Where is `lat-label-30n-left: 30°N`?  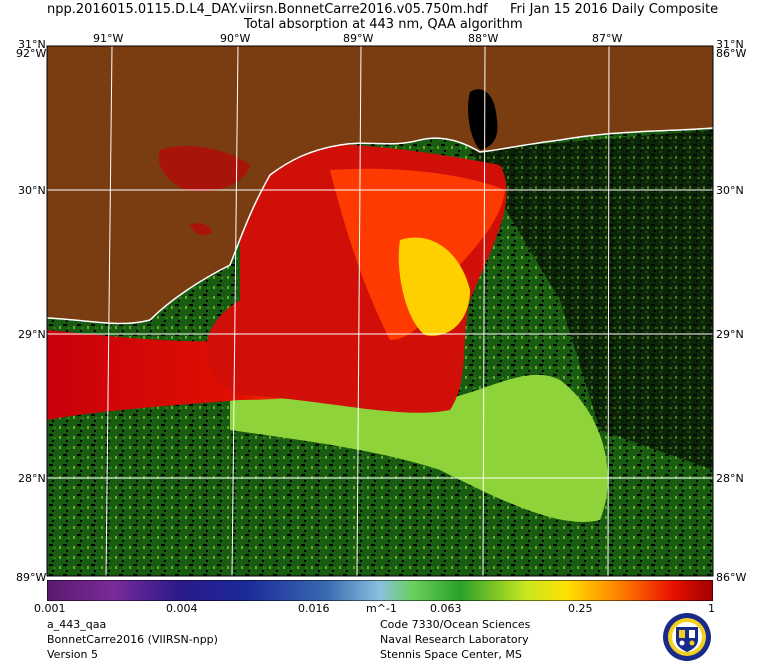 lat-label-30n-left: 30°N is located at coordinates (32, 190).